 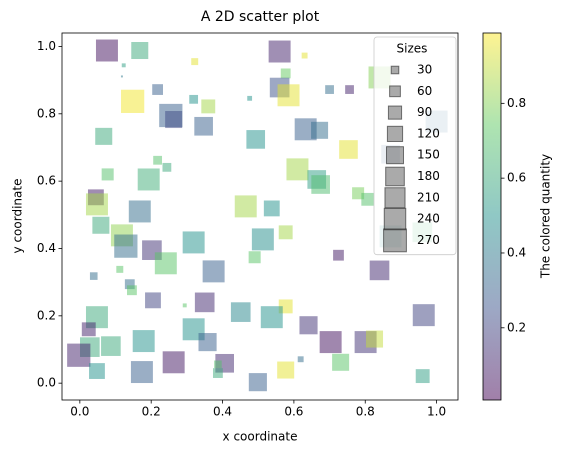 What do you see at coordinates (424, 112) in the screenshot?
I see `legend-label: 90` at bounding box center [424, 112].